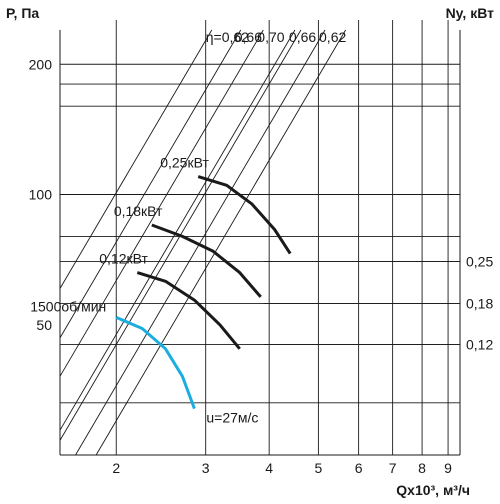  What do you see at coordinates (155, 363) in the screenshot?
I see `speed-curve` at bounding box center [155, 363].